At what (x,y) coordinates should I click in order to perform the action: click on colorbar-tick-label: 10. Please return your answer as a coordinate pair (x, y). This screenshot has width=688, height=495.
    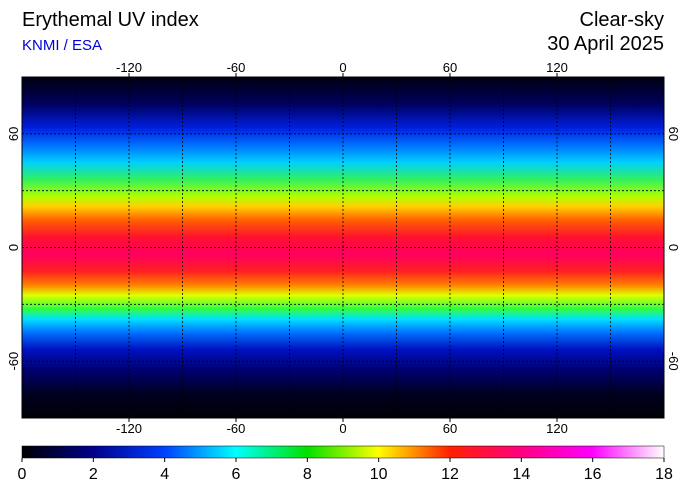
    Looking at the image, I should click on (379, 474).